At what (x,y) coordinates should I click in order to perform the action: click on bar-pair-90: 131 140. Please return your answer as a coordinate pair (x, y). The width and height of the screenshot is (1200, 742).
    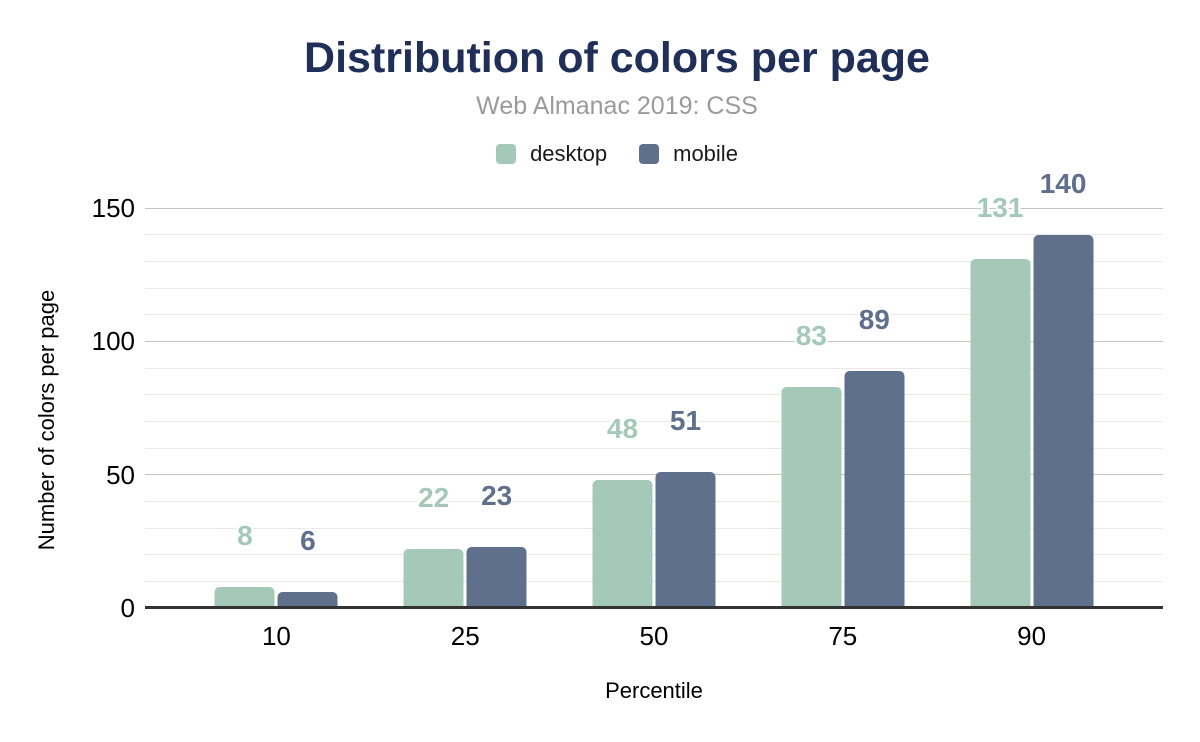
    Looking at the image, I should click on (1032, 388).